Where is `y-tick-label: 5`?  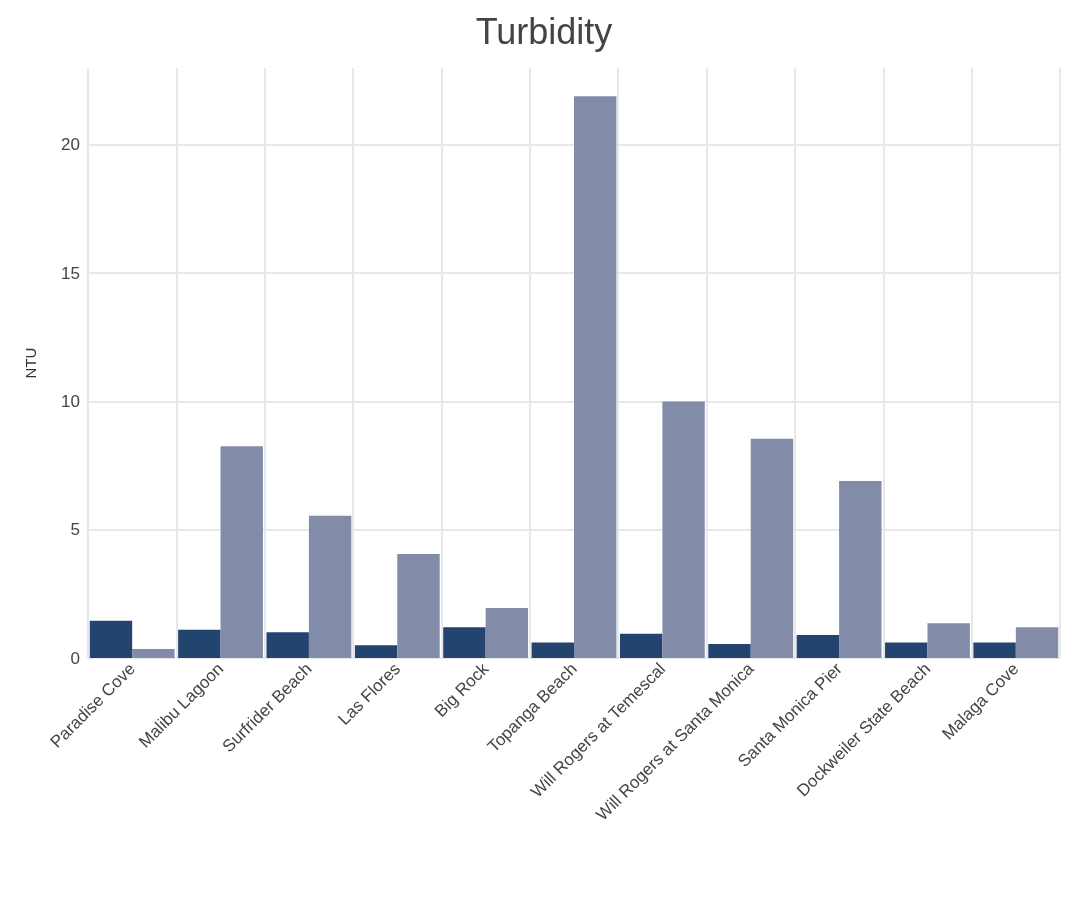 y-tick-label: 5 is located at coordinates (75, 530).